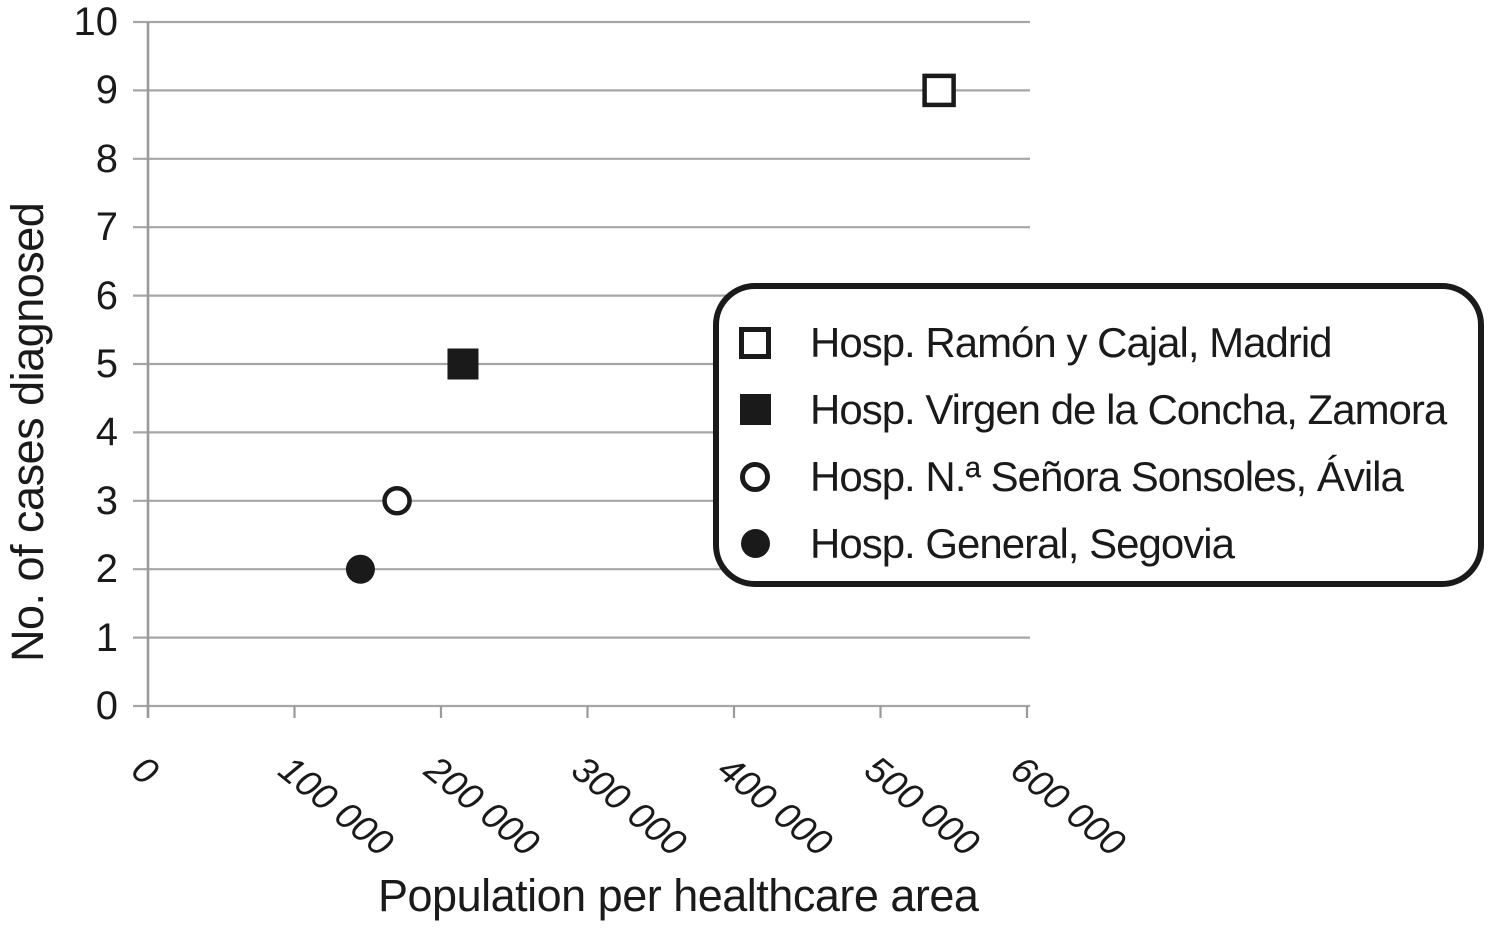  Describe the element at coordinates (106, 500) in the screenshot. I see `y-tick-label: 3` at that location.